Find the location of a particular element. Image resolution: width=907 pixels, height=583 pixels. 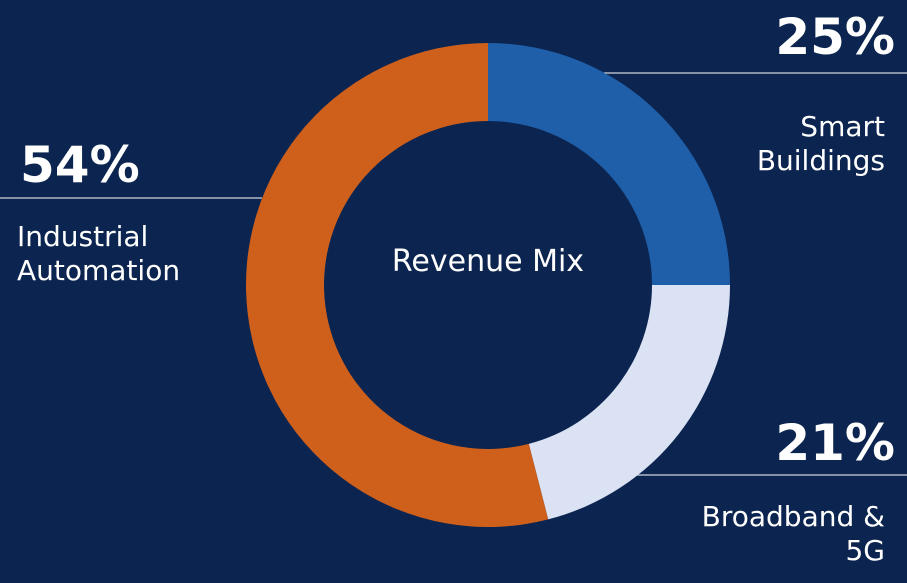

center-label: Revenue Mix is located at coordinates (488, 261).